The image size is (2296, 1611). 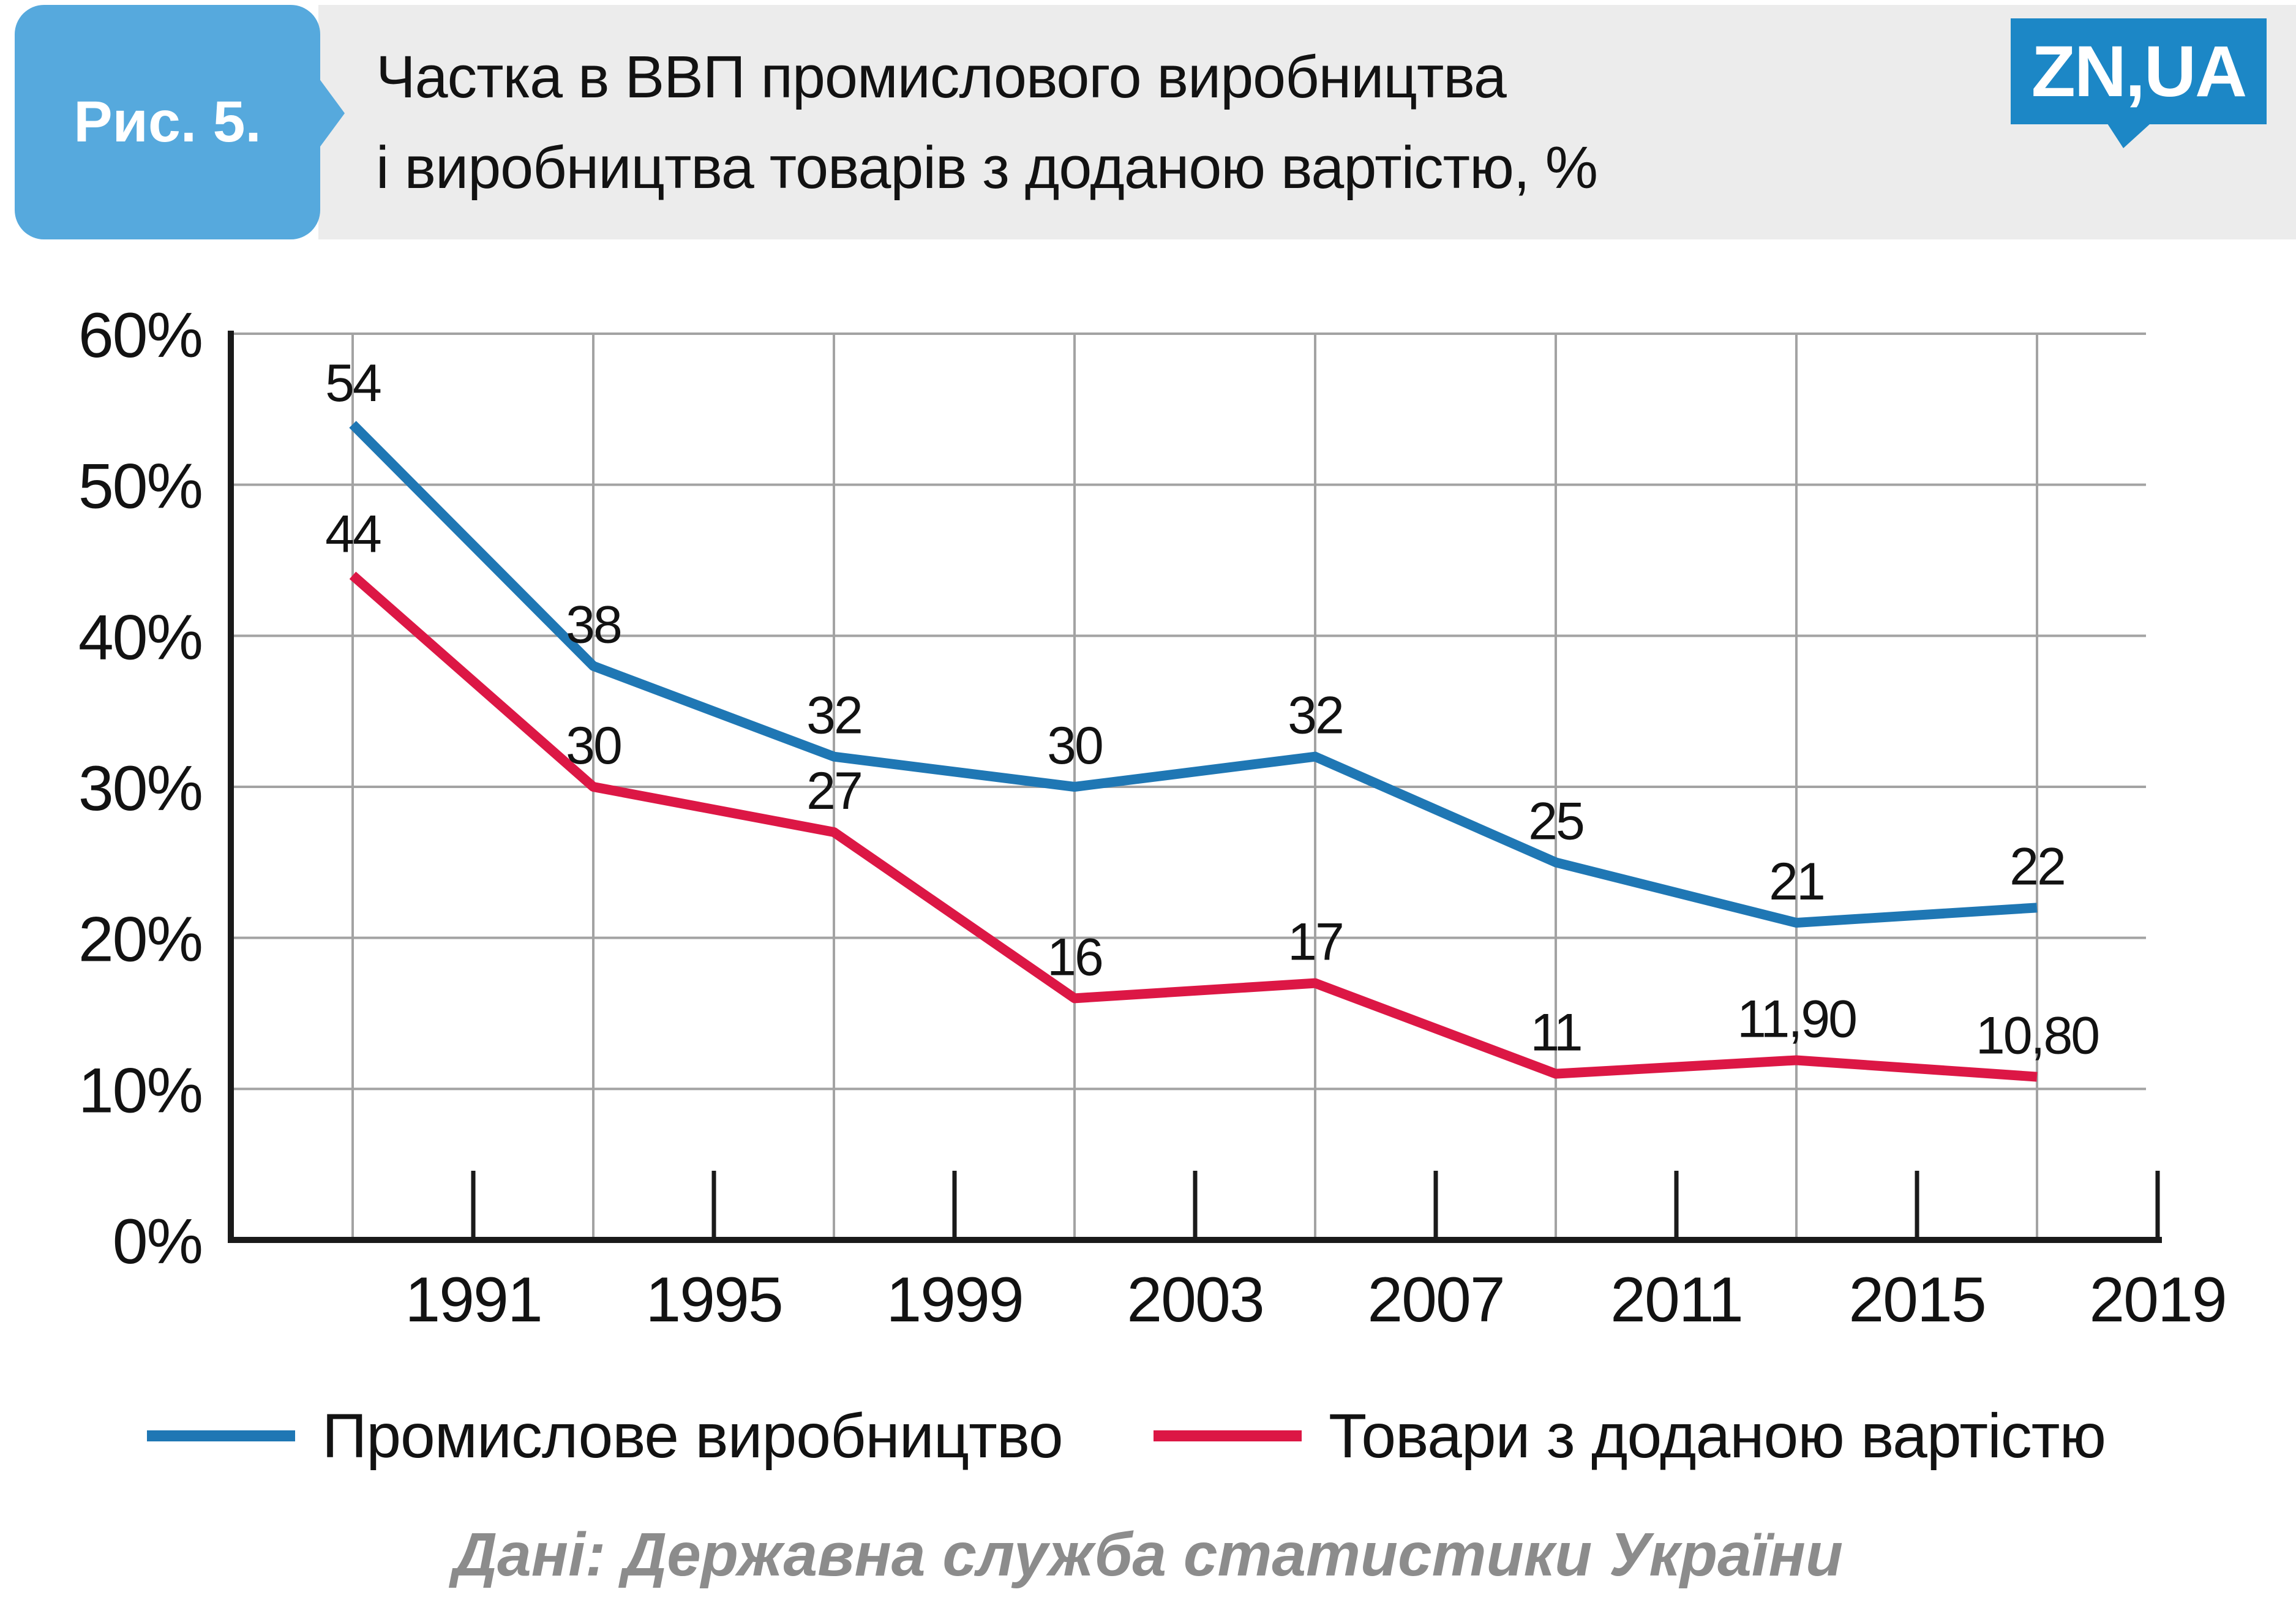 I want to click on legend-item-industrial-production: Промислове виробництво, so click(x=605, y=1436).